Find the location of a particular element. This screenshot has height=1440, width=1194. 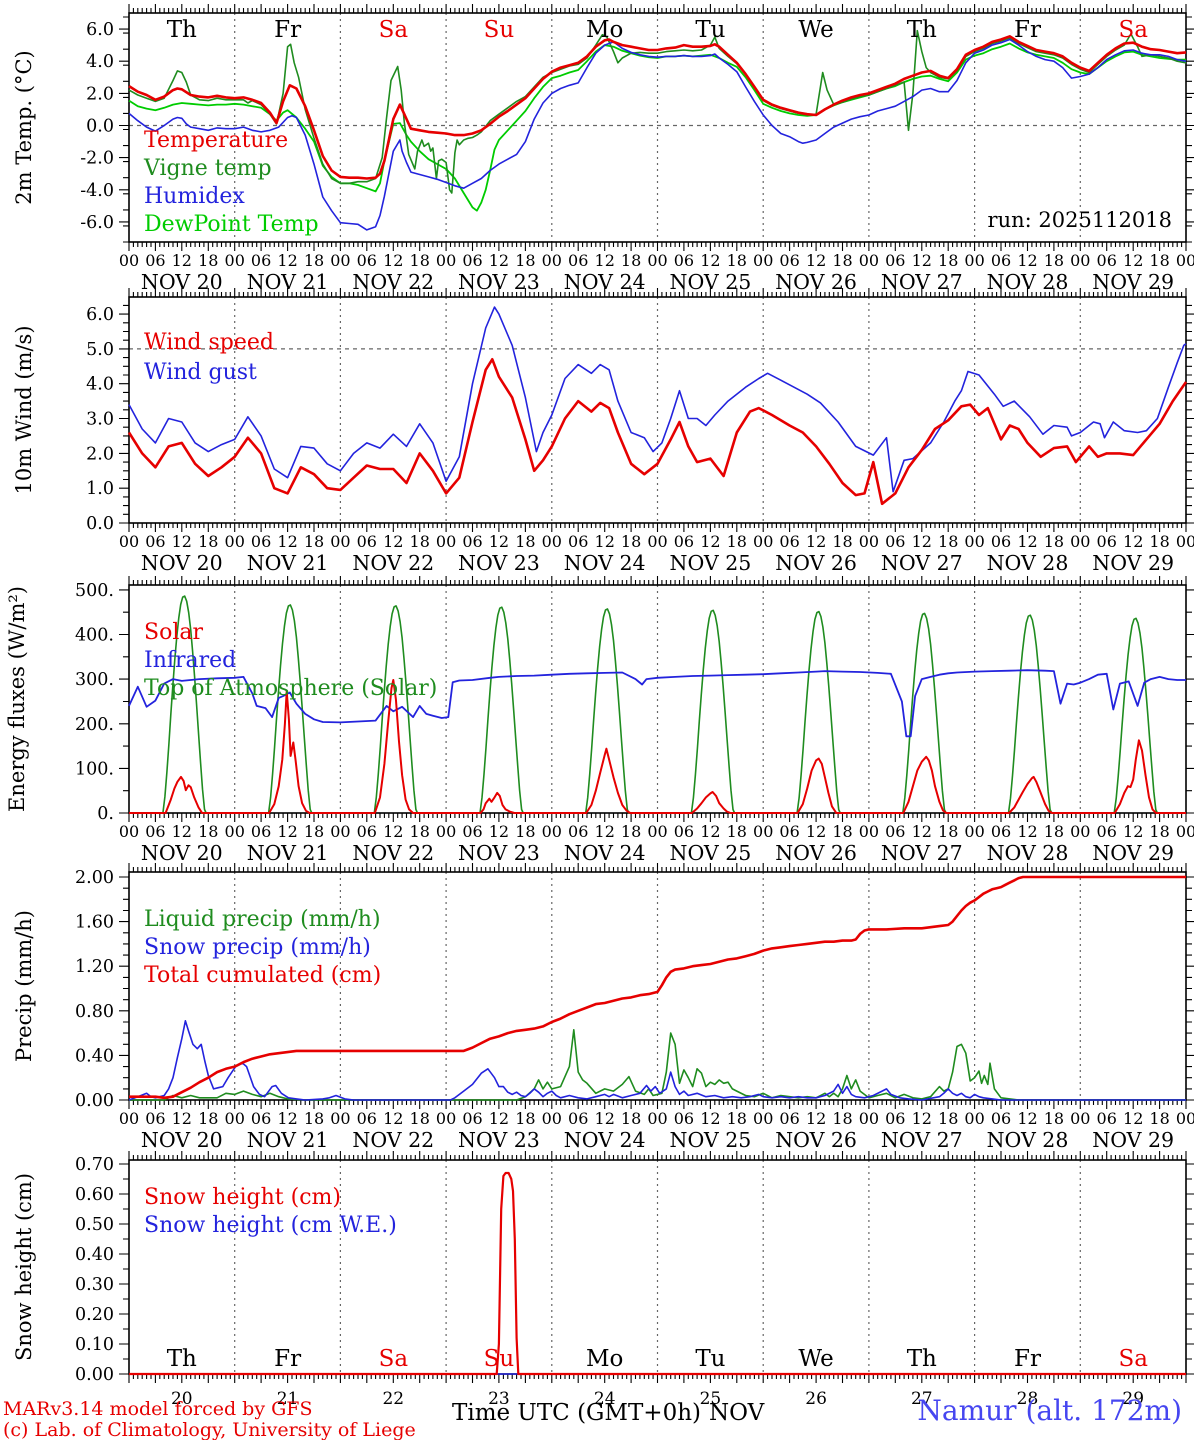

y-axis-title: 10m Wind (m/s) is located at coordinates (24, 409).